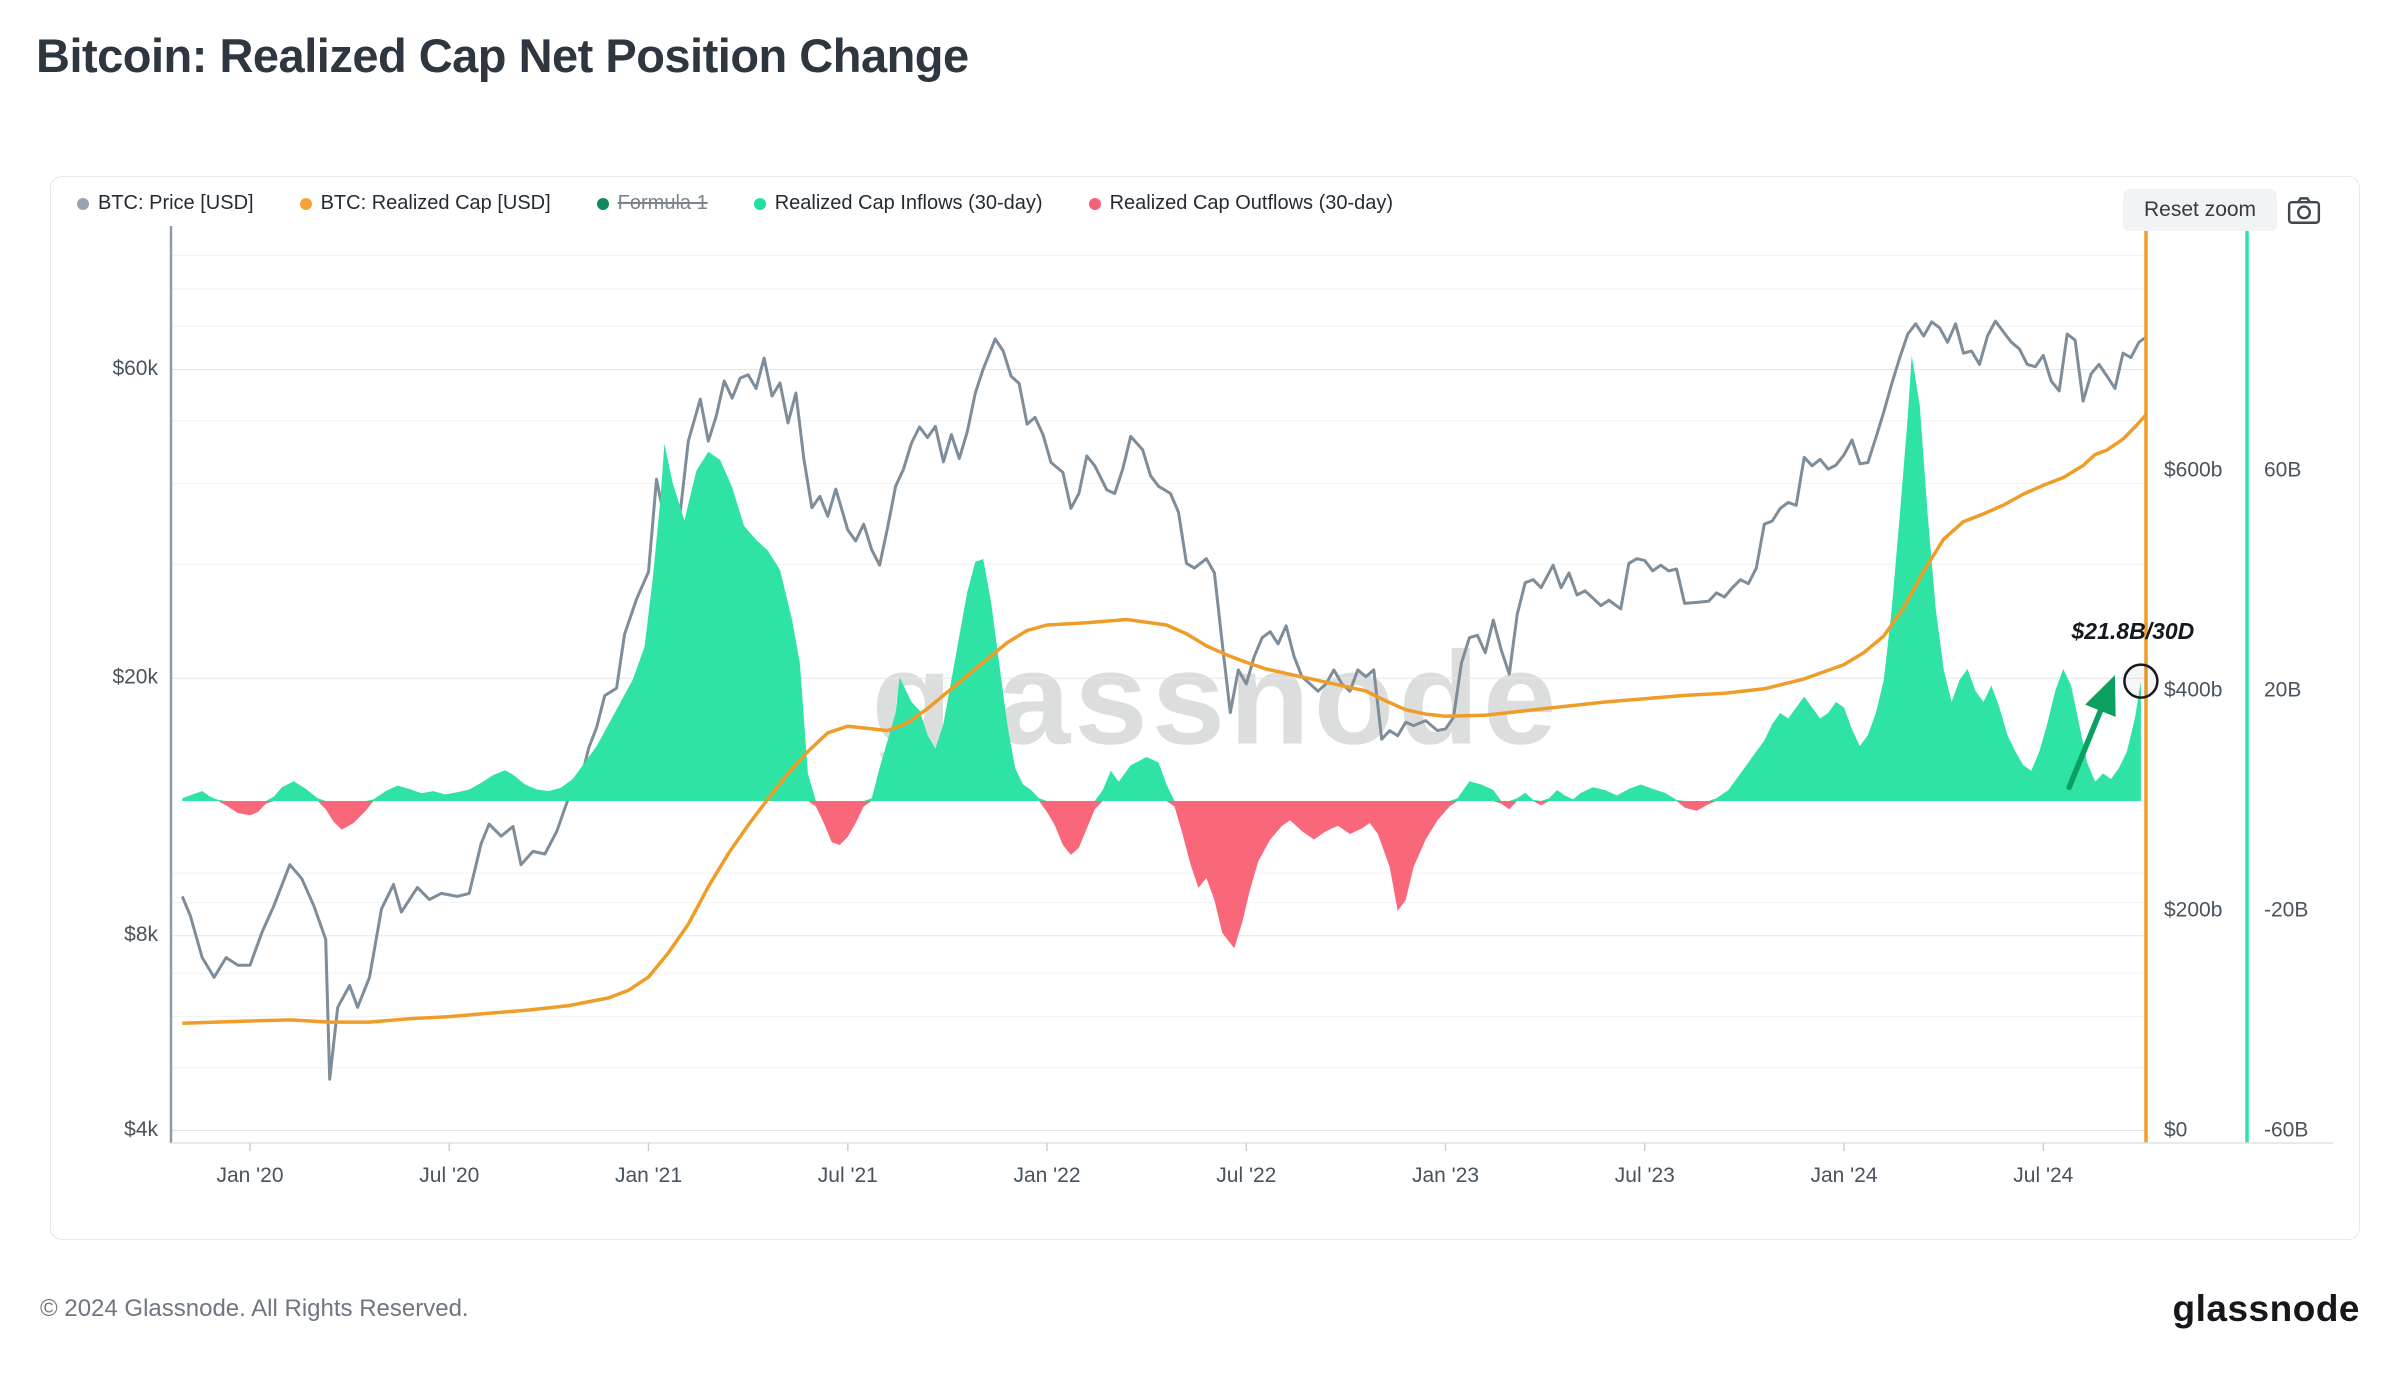 Image resolution: width=2400 pixels, height=1382 pixels. Describe the element at coordinates (2141, 681) in the screenshot. I see `annotation-circle` at that location.